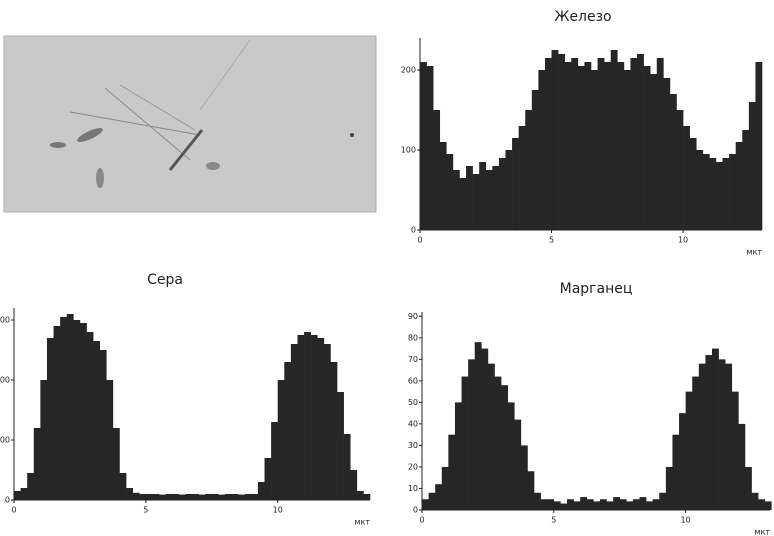  I want to click on y-tick-label: 90, so click(413, 316).